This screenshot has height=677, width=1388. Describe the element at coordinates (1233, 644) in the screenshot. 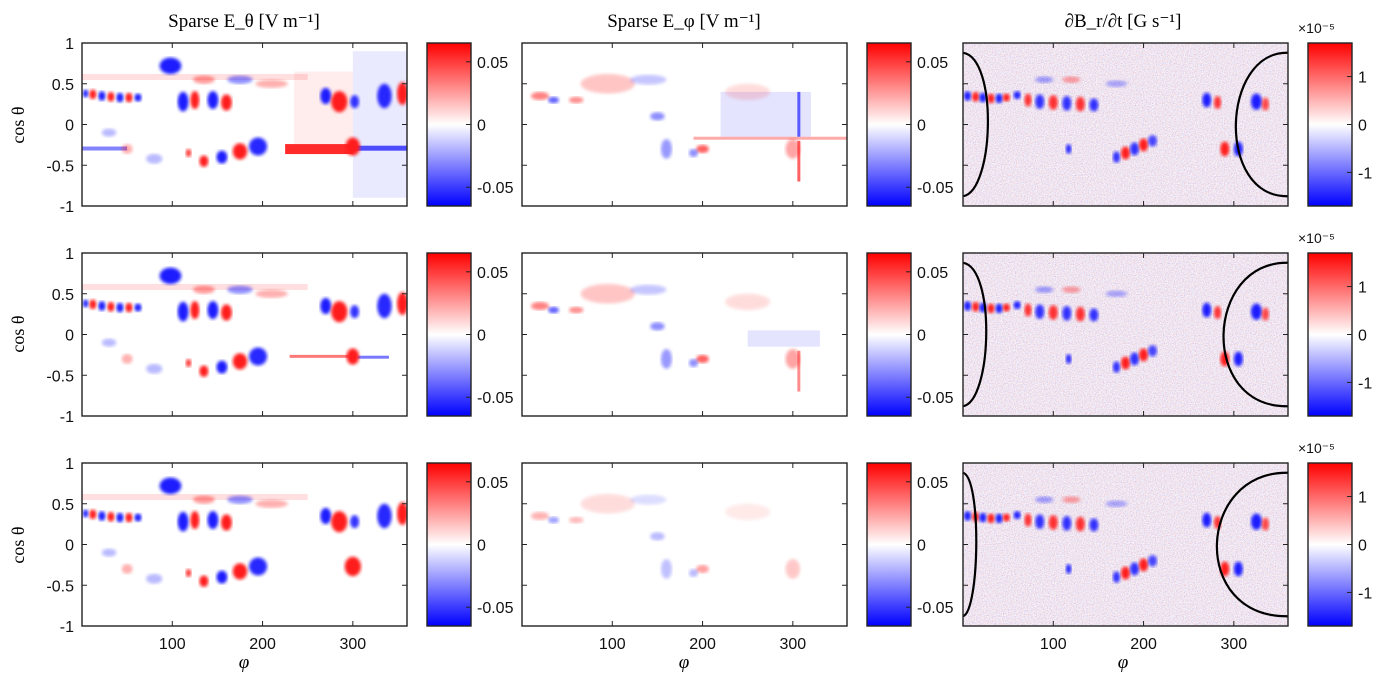

I see `x-tick-label: 300` at that location.